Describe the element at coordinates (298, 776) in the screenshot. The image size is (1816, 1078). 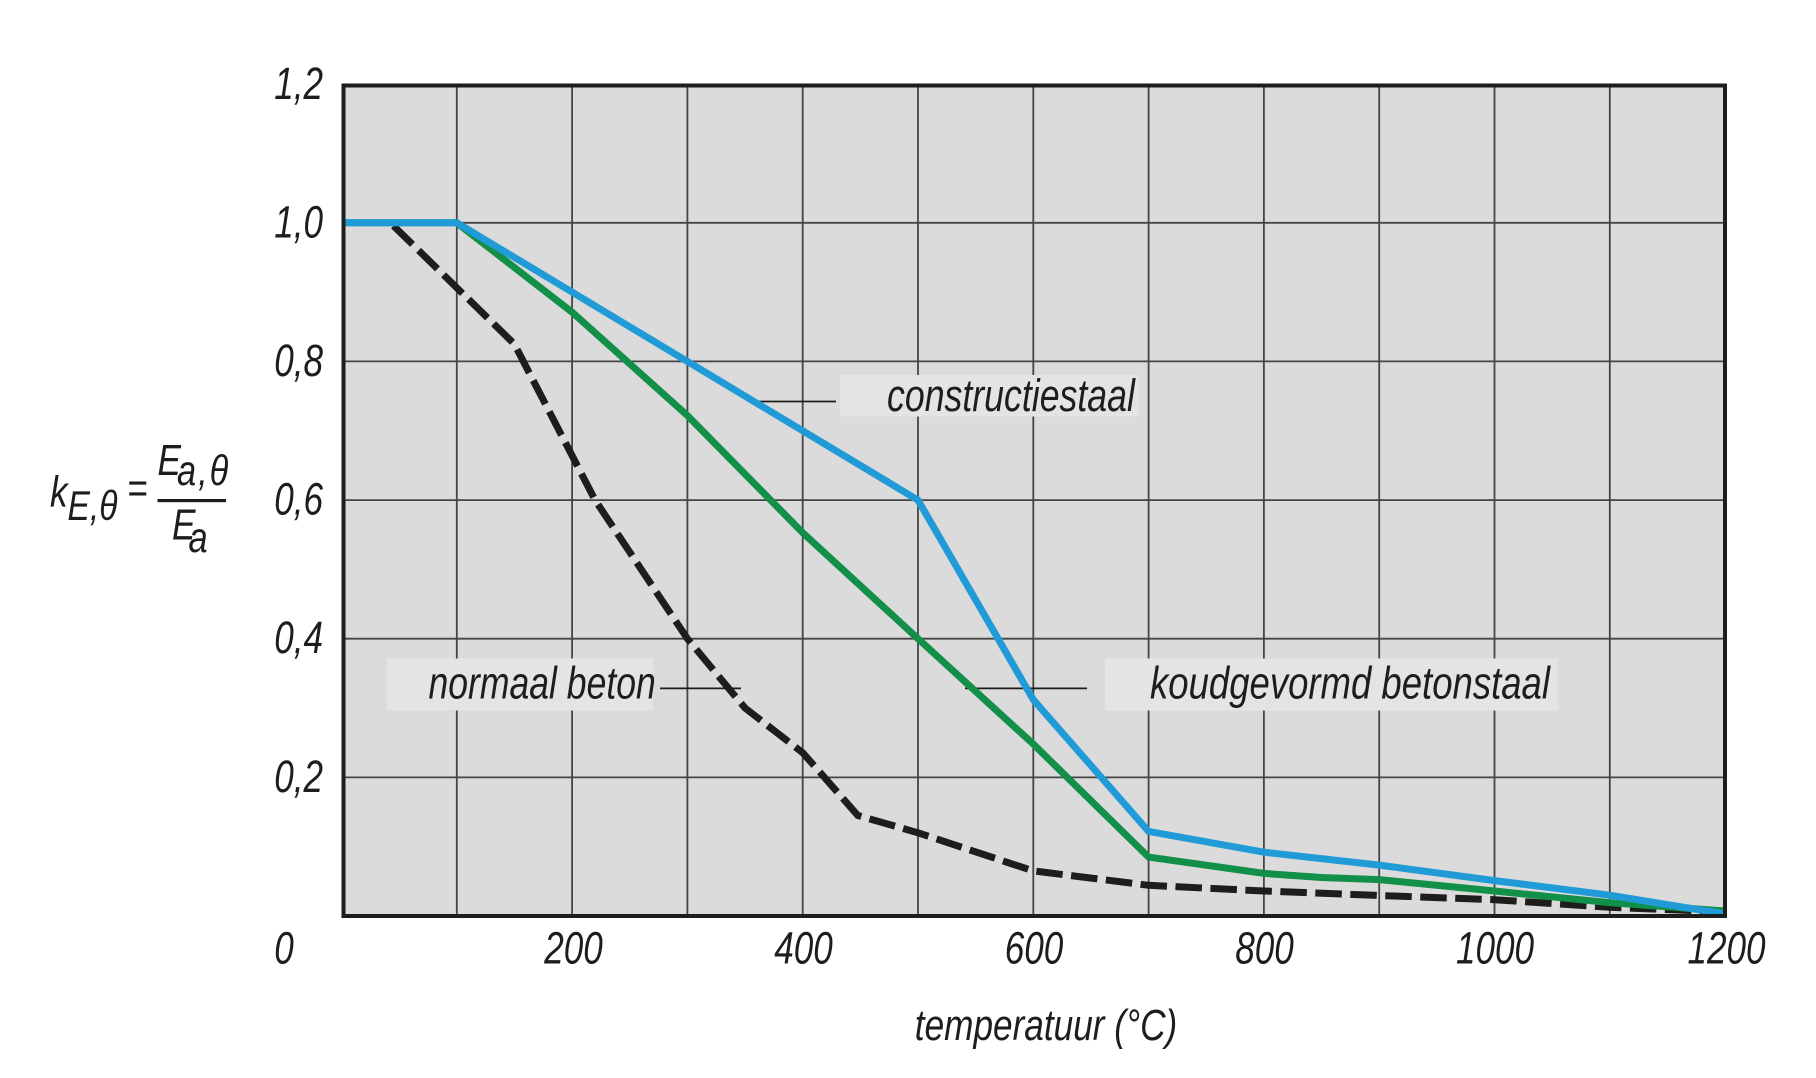
I see `svg-text: 0,2` at that location.